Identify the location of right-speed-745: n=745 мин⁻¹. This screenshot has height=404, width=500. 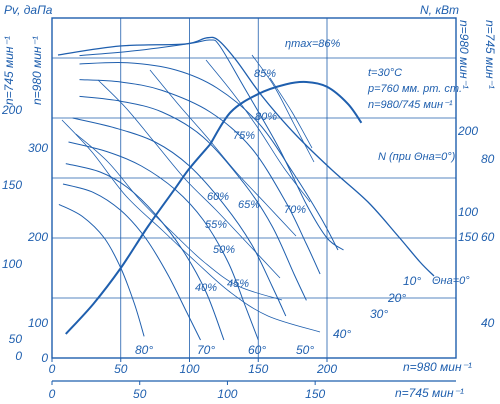
(490, 54).